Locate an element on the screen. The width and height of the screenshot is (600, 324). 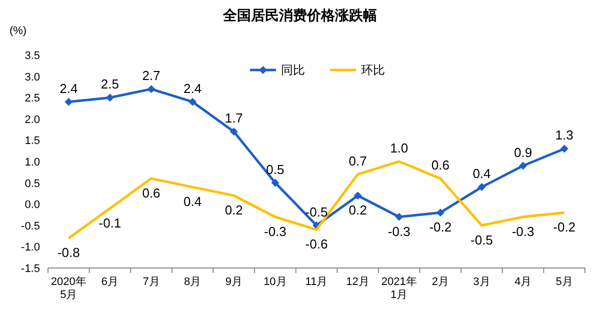
x-tick-label: 12月 is located at coordinates (358, 282).